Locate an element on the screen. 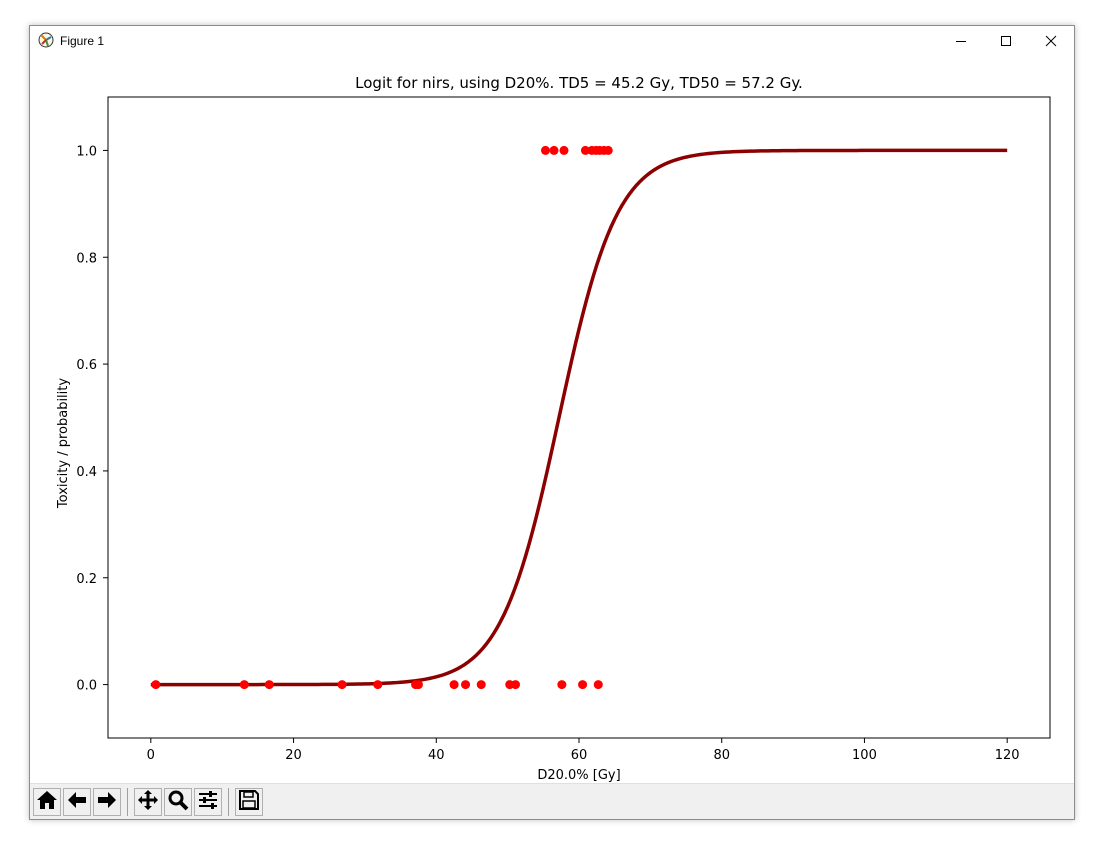  minimize-icon is located at coordinates (961, 41).